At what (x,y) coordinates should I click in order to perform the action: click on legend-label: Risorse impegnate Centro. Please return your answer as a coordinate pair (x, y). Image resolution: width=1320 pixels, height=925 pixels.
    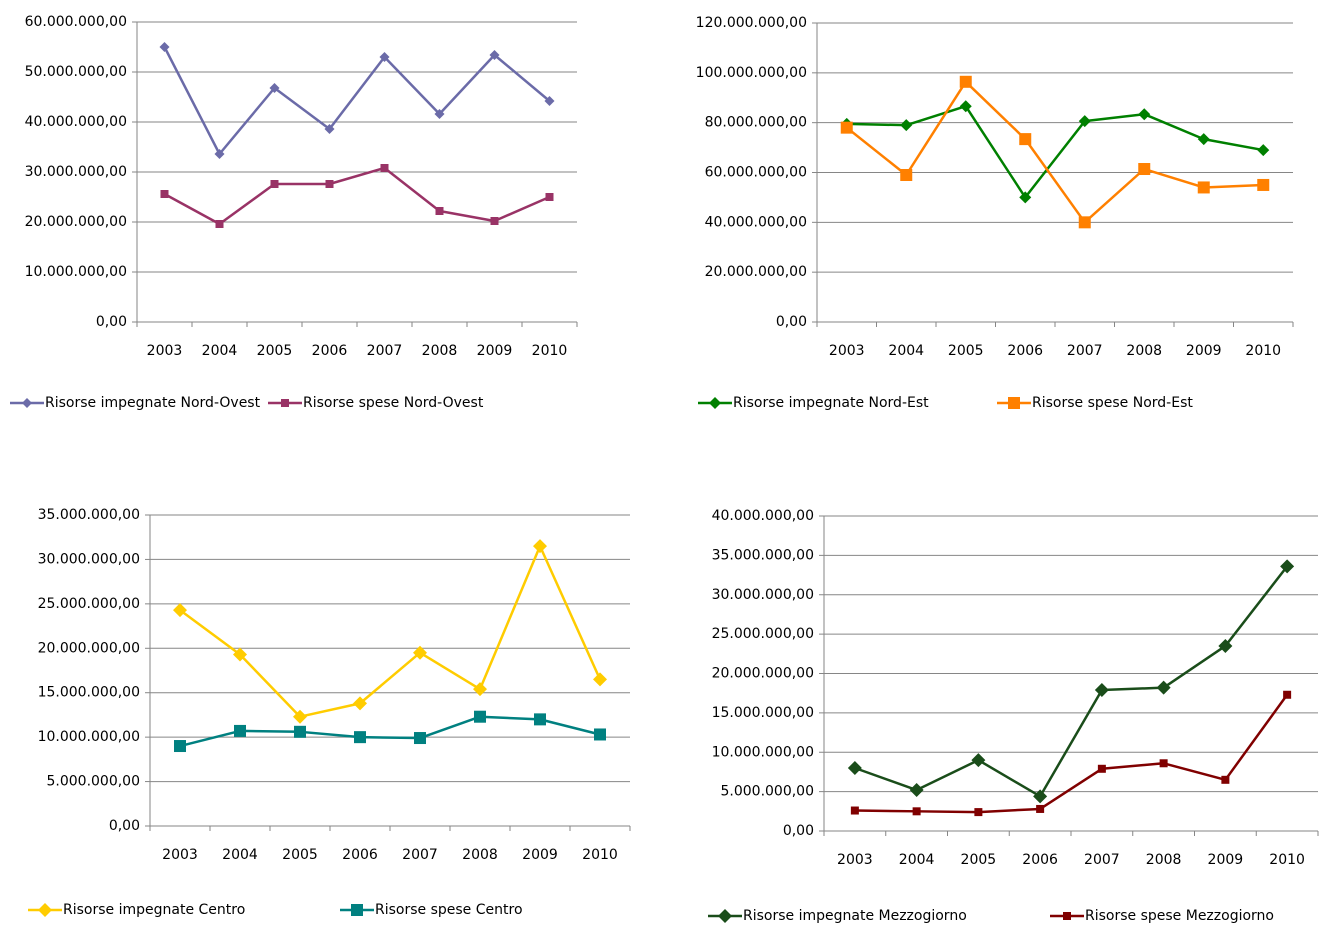
    Looking at the image, I should click on (154, 910).